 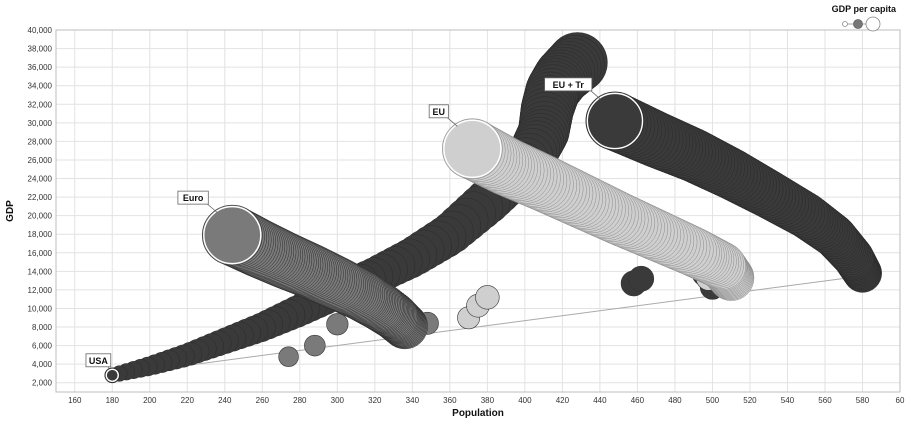 What do you see at coordinates (864, 17) in the screenshot?
I see `legend: GDP per capita` at bounding box center [864, 17].